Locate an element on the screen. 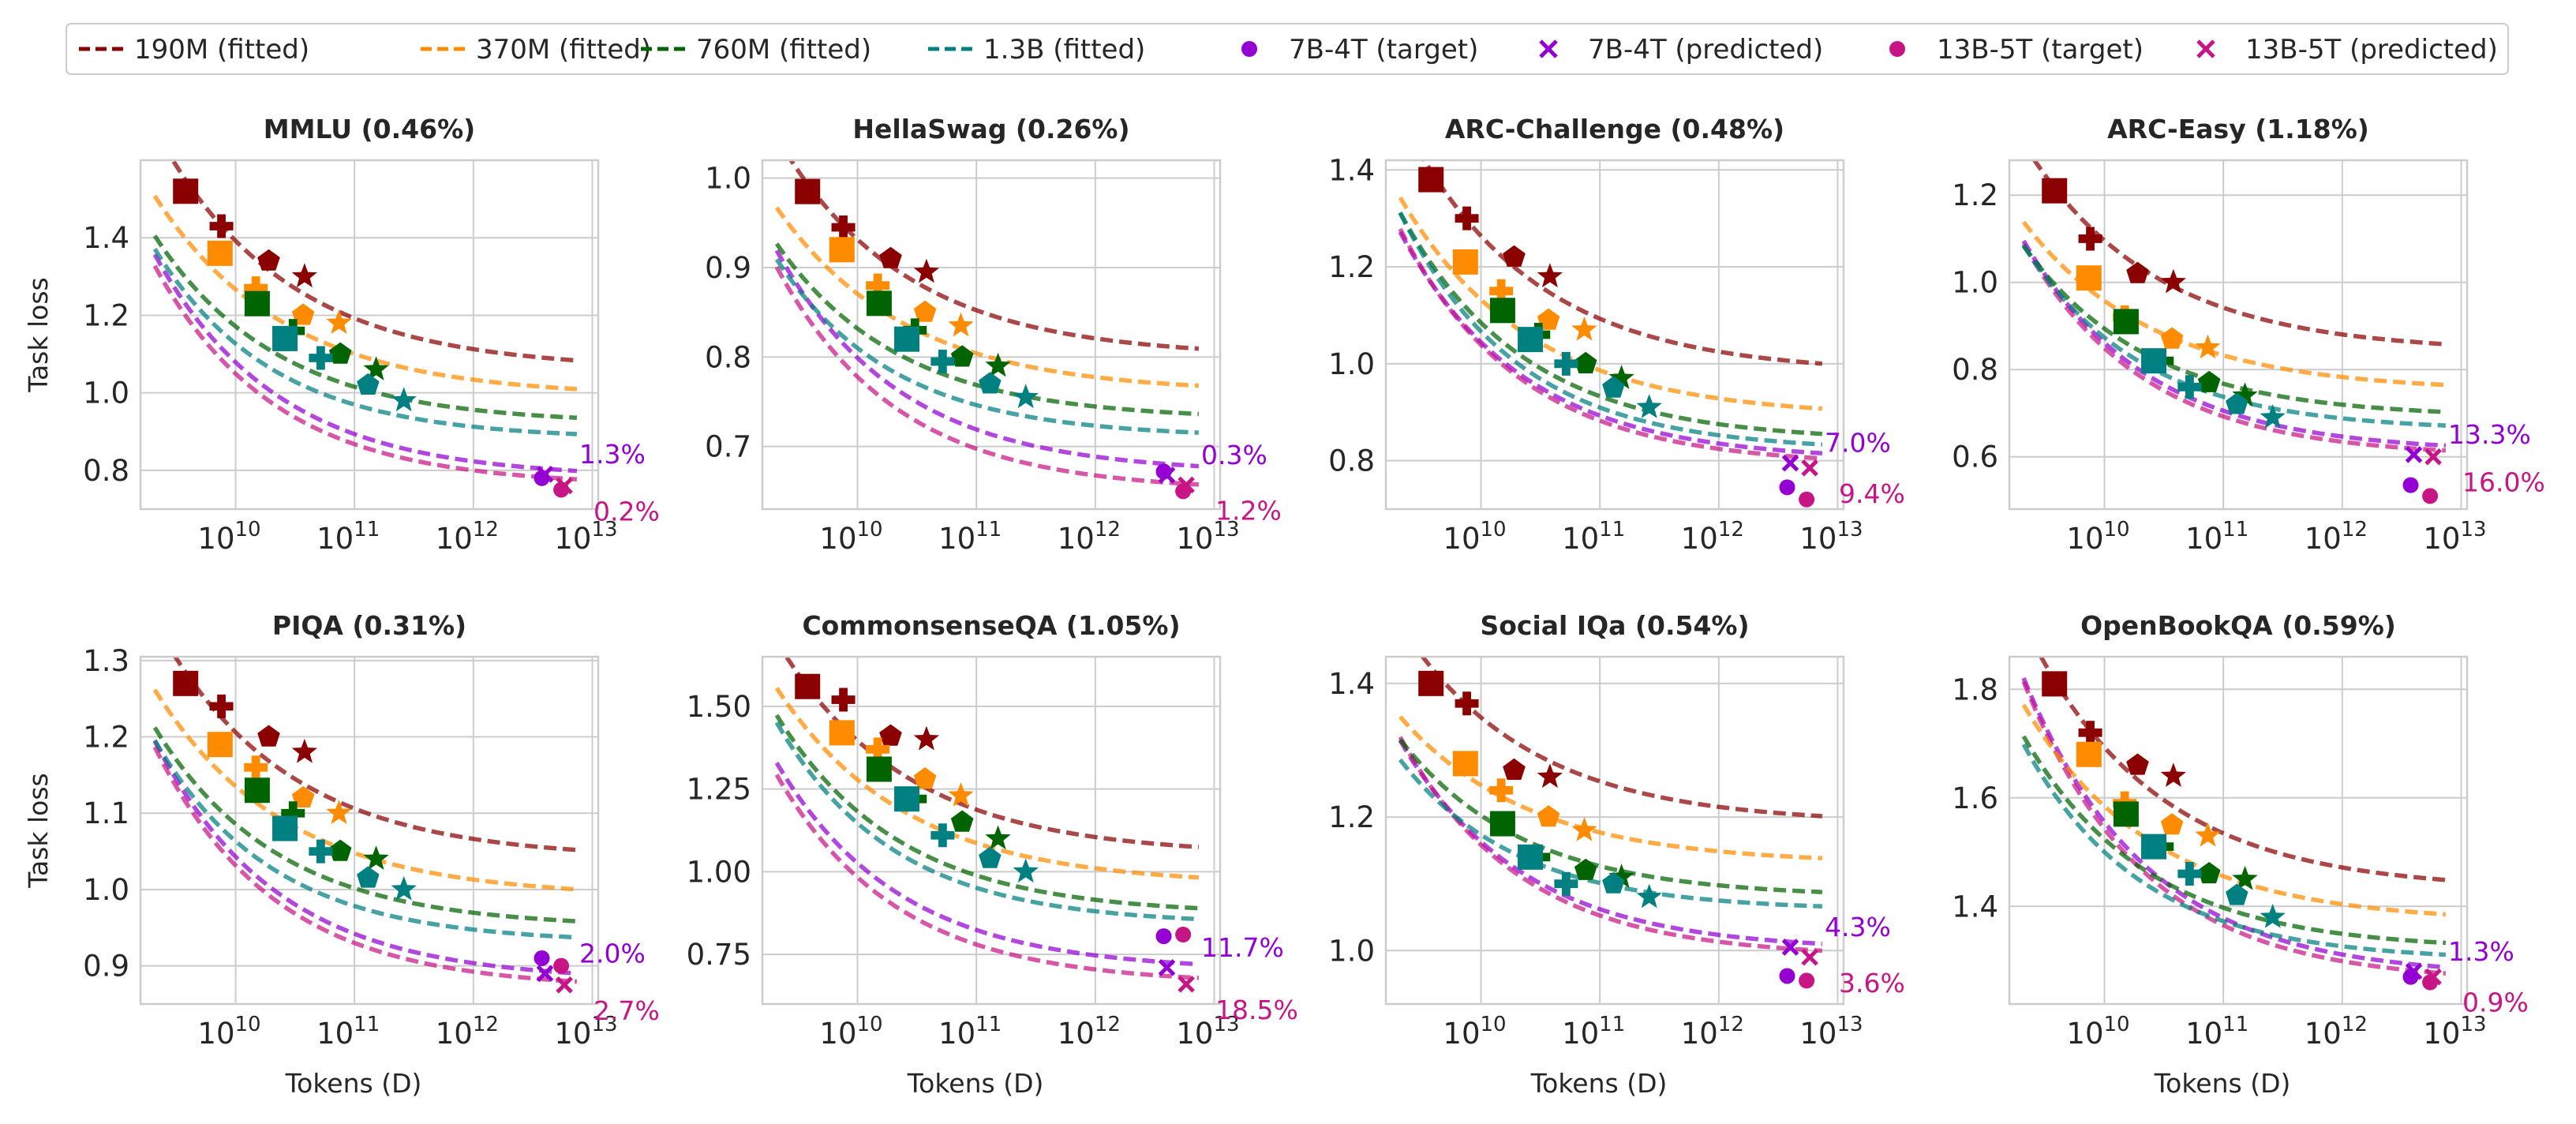 This screenshot has width=2576, height=1124. y-tick-label: 1.2 is located at coordinates (1975, 195).